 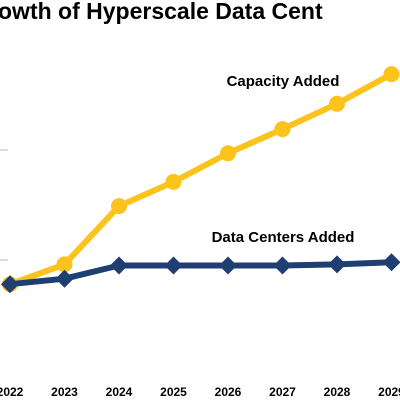 What do you see at coordinates (282, 392) in the screenshot?
I see `x-tick-label: 2027` at bounding box center [282, 392].